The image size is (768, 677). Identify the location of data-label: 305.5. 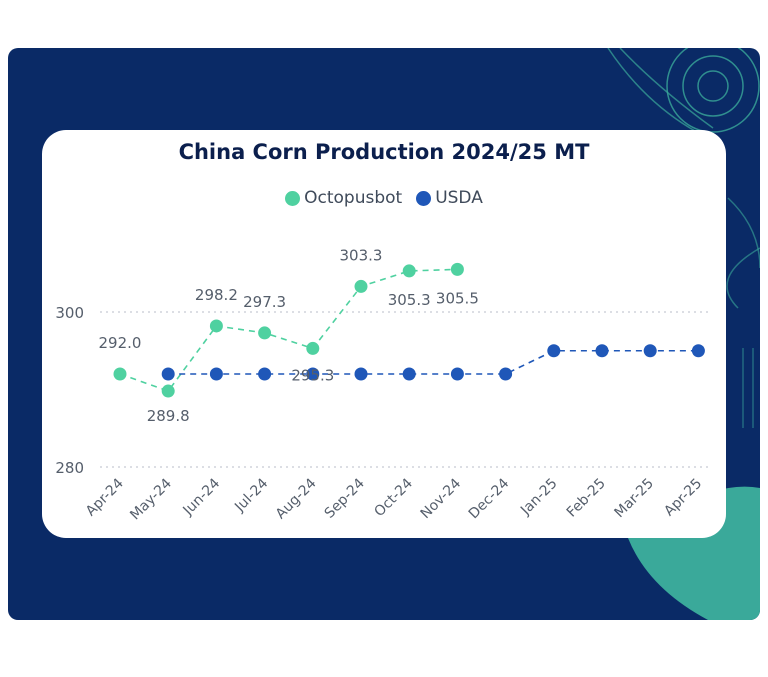
(457, 298).